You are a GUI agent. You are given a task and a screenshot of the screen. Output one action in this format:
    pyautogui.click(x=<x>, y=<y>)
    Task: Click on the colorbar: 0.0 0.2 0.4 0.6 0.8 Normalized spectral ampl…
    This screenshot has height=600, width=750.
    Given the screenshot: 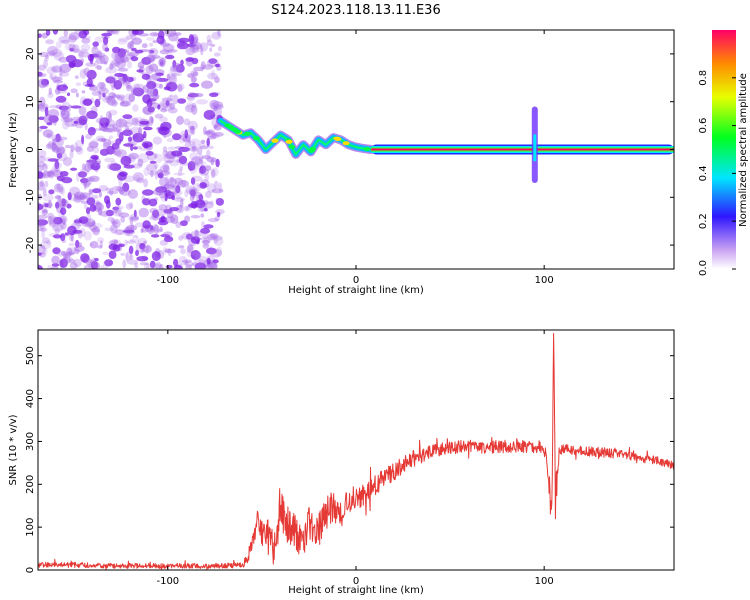 What is the action you would take?
    pyautogui.click(x=723, y=153)
    